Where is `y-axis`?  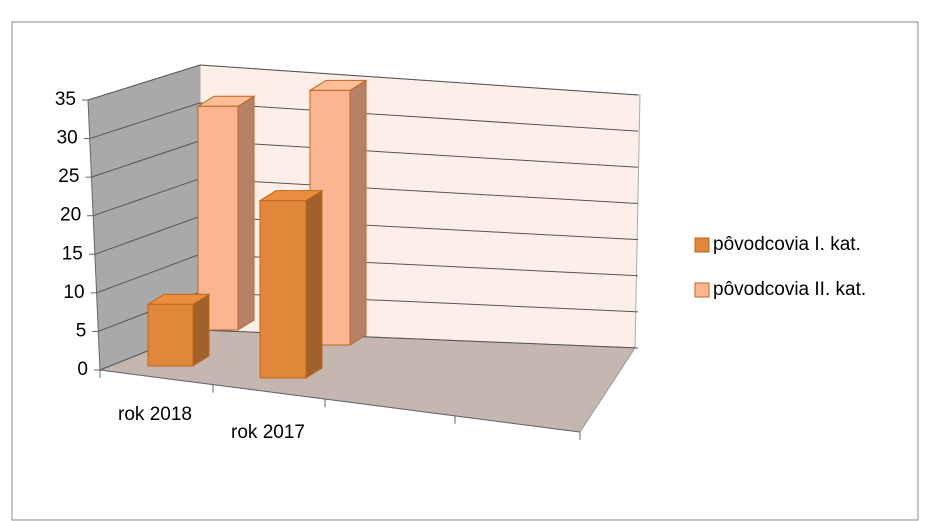
y-axis is located at coordinates (94, 235).